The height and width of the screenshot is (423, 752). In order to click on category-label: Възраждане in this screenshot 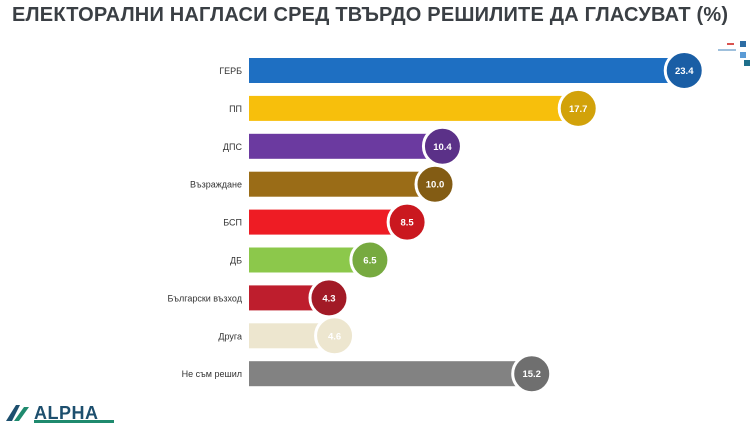, I will do `click(216, 185)`.